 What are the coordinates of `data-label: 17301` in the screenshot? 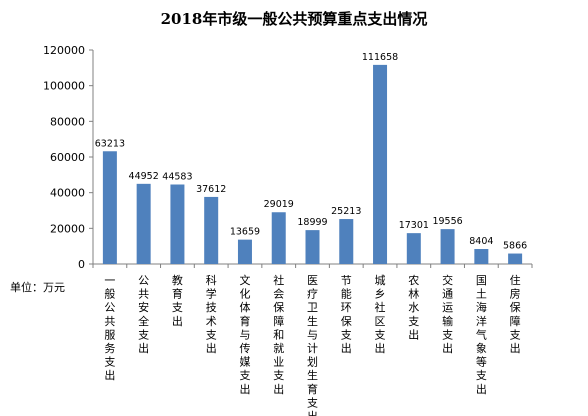 It's located at (414, 225).